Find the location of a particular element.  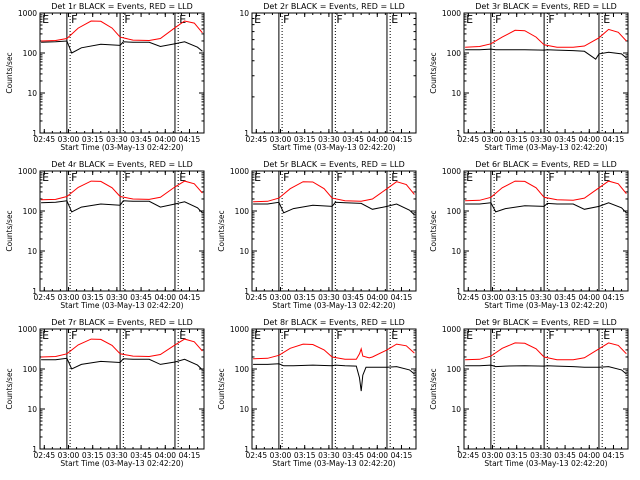

panel-title: Det 1r BLACK = Events, RED = LLD is located at coordinates (122, 6).